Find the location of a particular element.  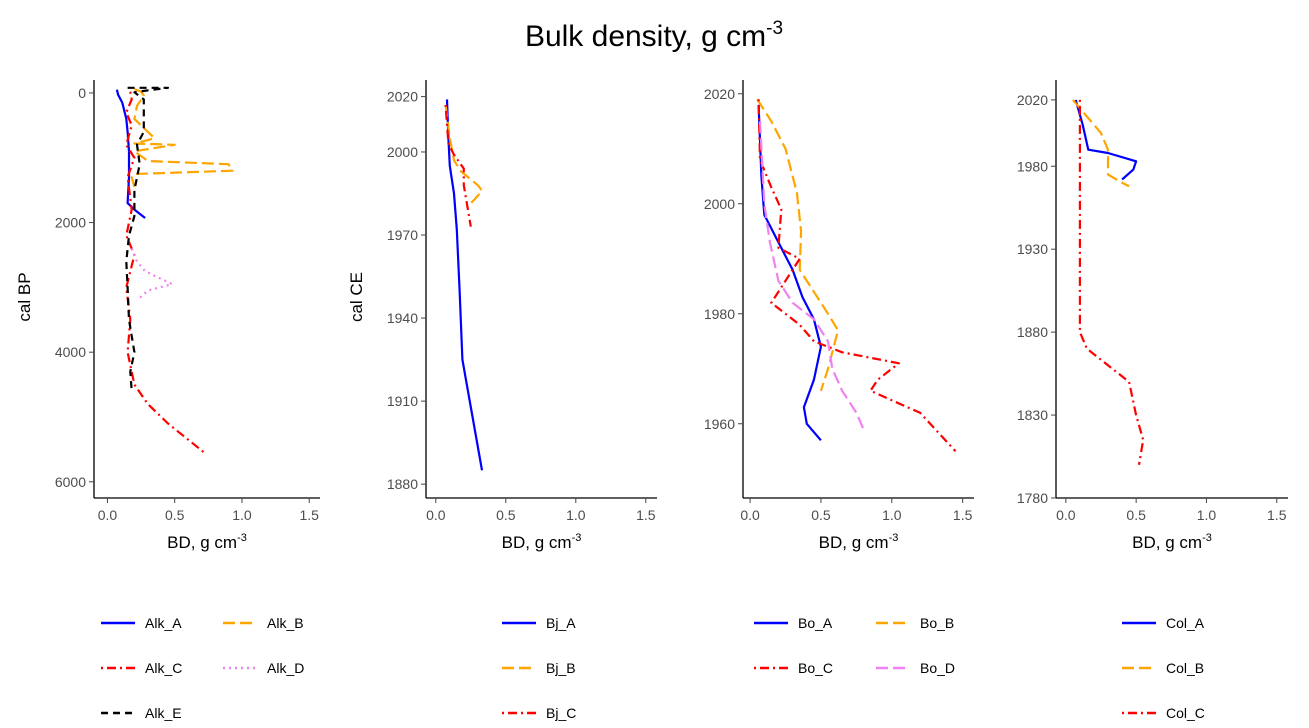

series-line-alk-d is located at coordinates (152, 275).